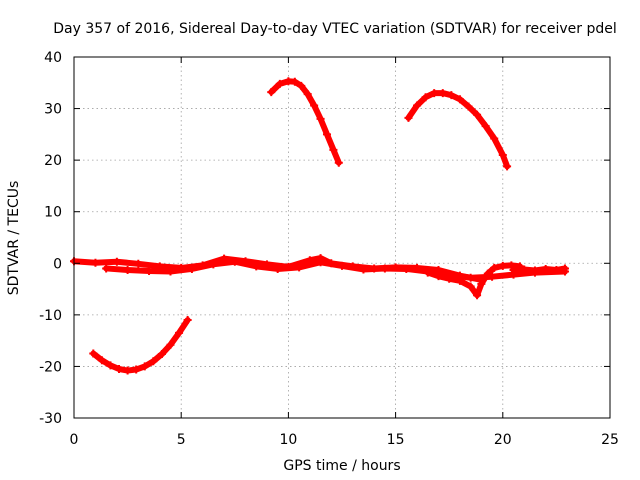 The image size is (640, 480). What do you see at coordinates (53, 58) in the screenshot?
I see `y-tick-label: 40` at bounding box center [53, 58].